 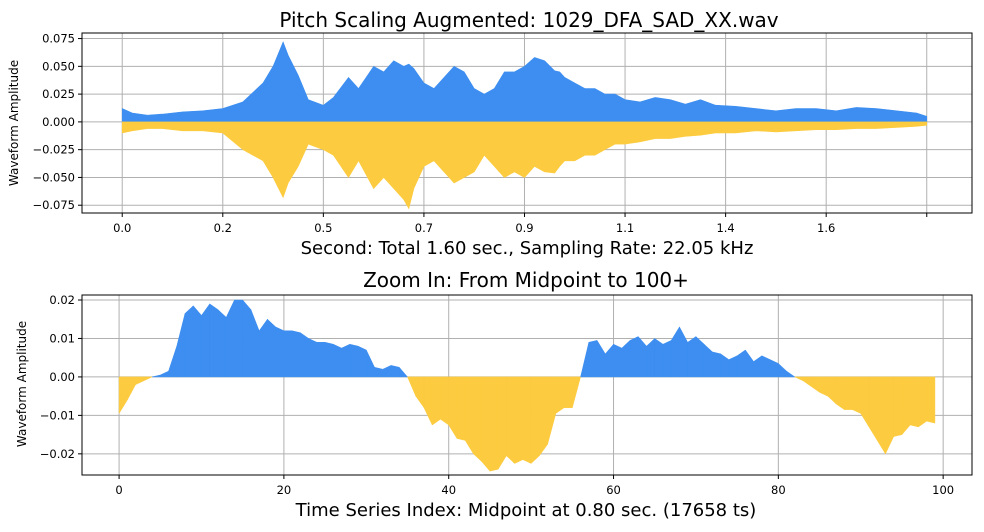 I want to click on x-tick-label: 0.7, so click(x=424, y=228).